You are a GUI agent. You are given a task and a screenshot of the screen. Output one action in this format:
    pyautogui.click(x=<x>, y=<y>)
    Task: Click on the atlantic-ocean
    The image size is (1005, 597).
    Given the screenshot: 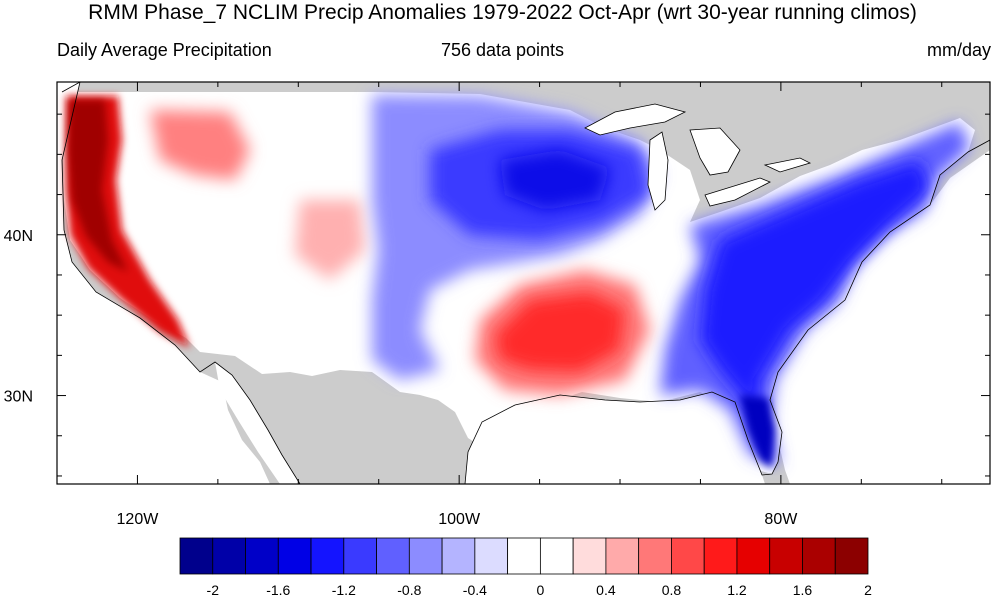 What is the action you would take?
    pyautogui.click(x=879, y=317)
    